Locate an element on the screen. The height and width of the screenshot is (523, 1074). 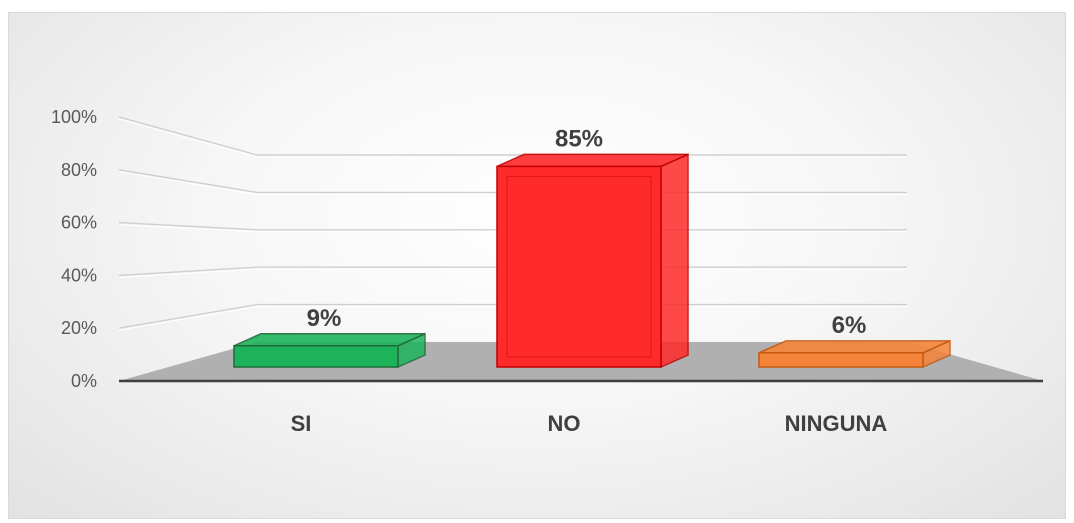
data-label: 85% is located at coordinates (579, 138).